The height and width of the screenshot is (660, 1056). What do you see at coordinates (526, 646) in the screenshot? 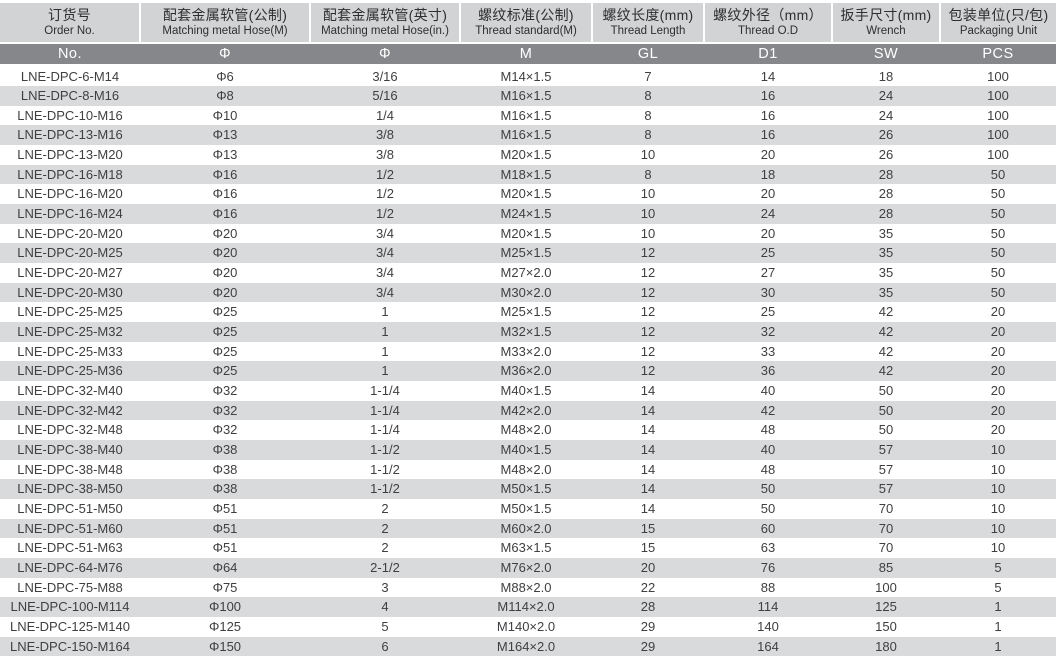
I see `cell-thread-standard: M164×2.0` at bounding box center [526, 646].